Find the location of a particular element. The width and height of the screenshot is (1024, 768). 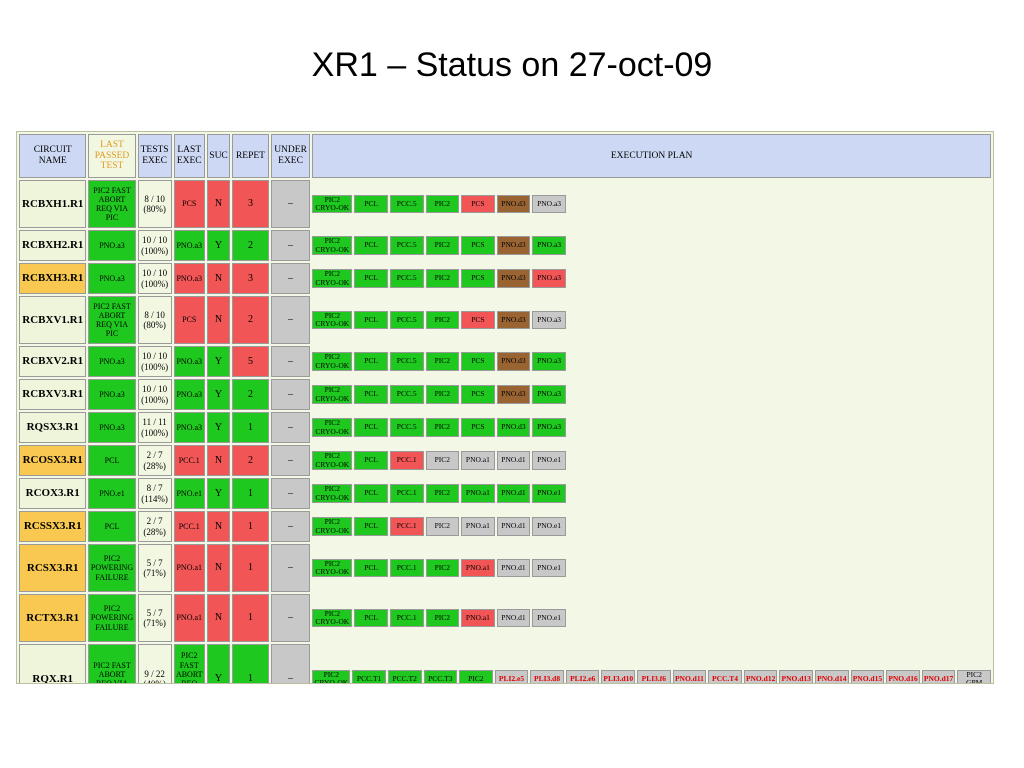

circuit-name: RCBXV3.R1 is located at coordinates (53, 394).